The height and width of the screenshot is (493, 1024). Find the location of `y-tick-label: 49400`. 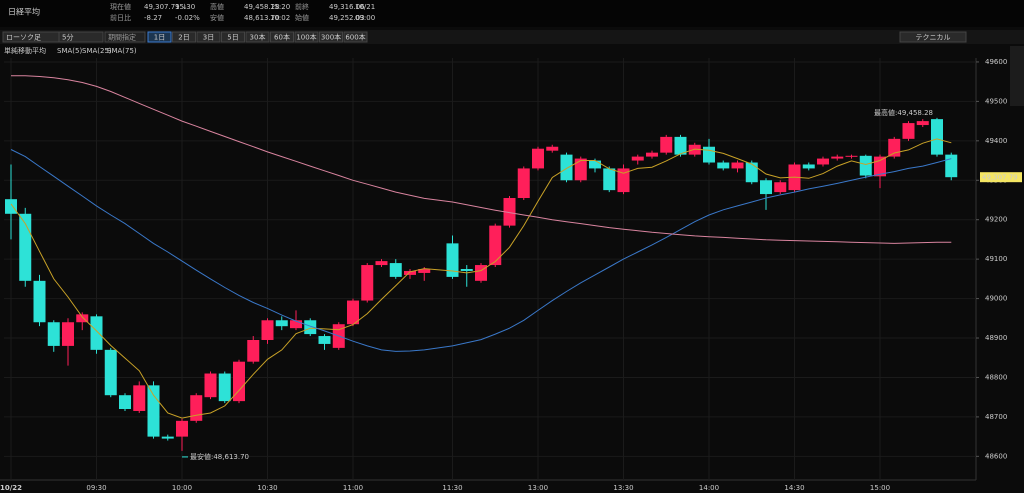

y-tick-label: 49400 is located at coordinates (996, 141).